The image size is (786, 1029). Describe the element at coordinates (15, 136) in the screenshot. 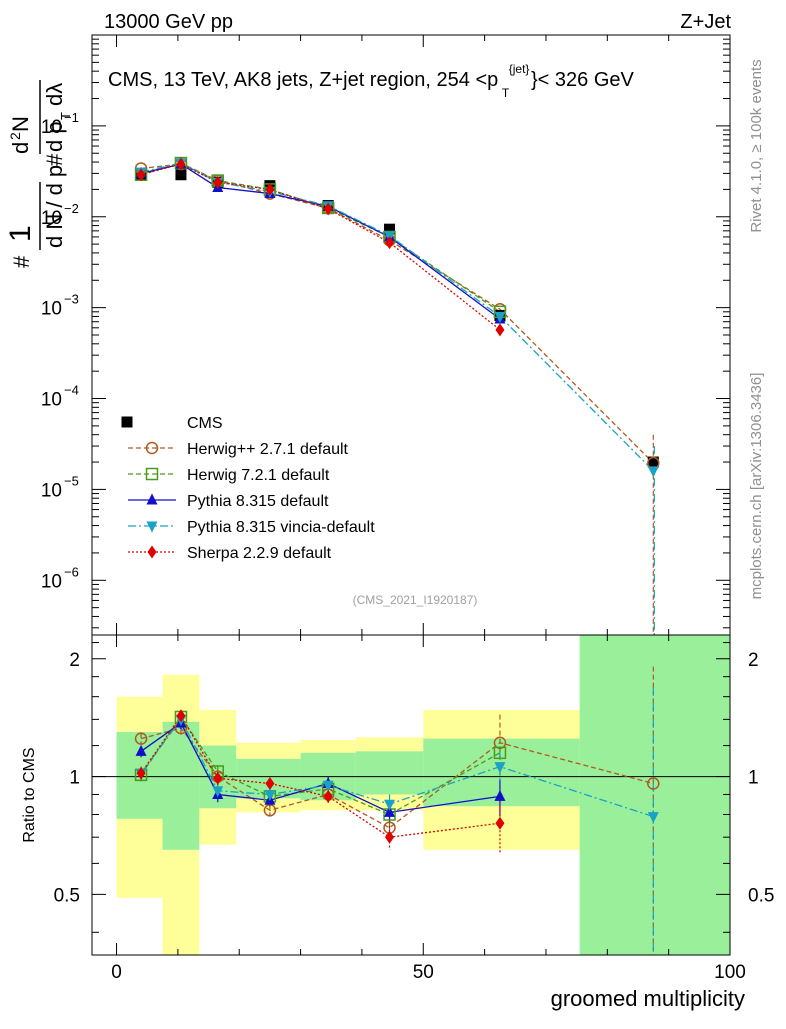

I see `svg-text: 2` at that location.